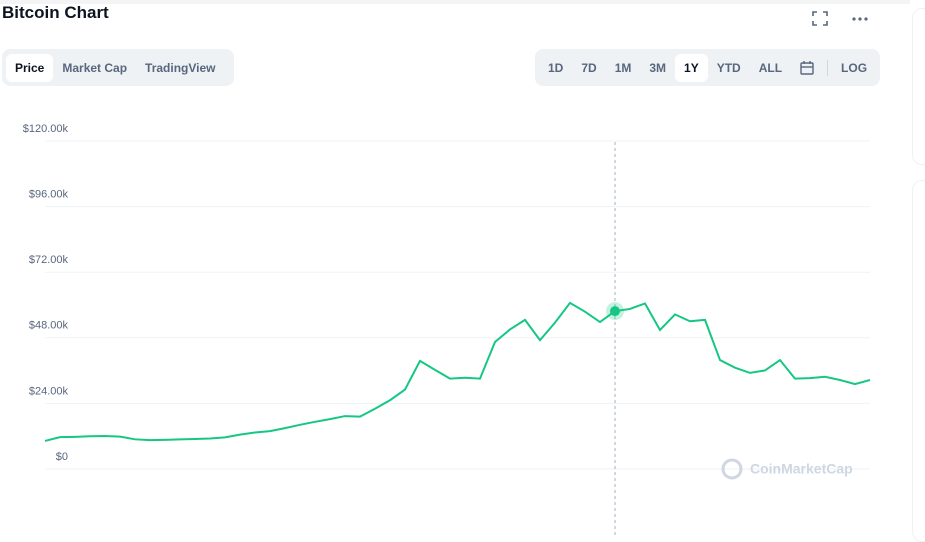 This screenshot has width=925, height=542. What do you see at coordinates (691, 67) in the screenshot?
I see `range-button: 1Y` at bounding box center [691, 67].